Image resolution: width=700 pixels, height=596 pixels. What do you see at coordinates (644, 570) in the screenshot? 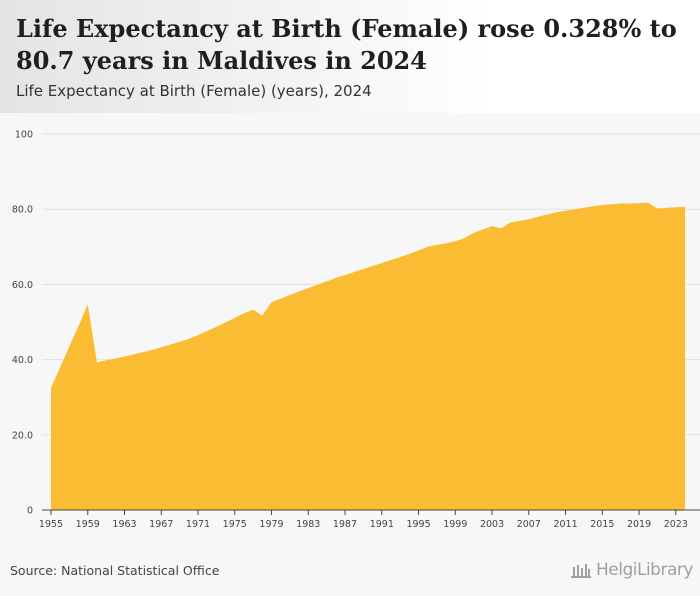
I see `logo-text: HelgiLibrary` at bounding box center [644, 570].